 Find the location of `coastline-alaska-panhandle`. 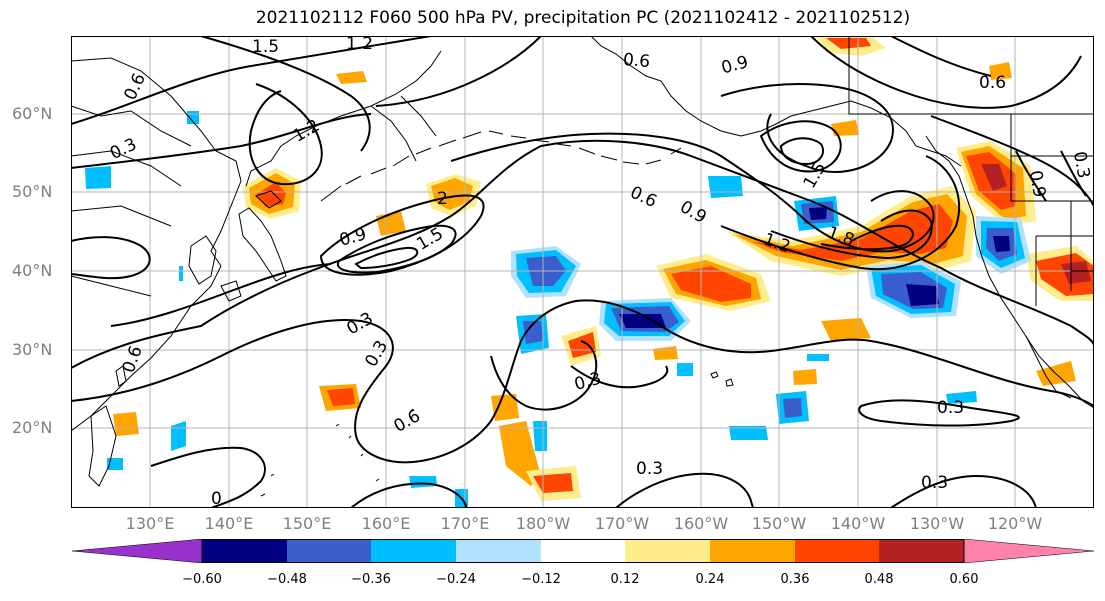

coastline-alaska-panhandle is located at coordinates (949, 176).